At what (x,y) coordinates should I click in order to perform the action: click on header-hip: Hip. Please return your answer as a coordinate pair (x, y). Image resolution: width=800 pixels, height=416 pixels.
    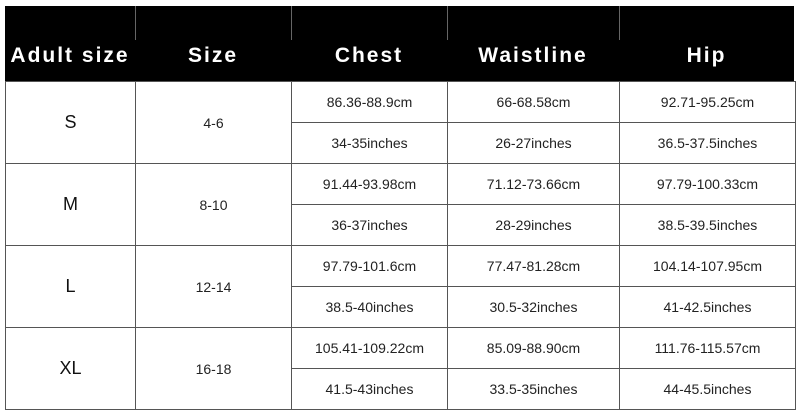
    Looking at the image, I should click on (706, 55).